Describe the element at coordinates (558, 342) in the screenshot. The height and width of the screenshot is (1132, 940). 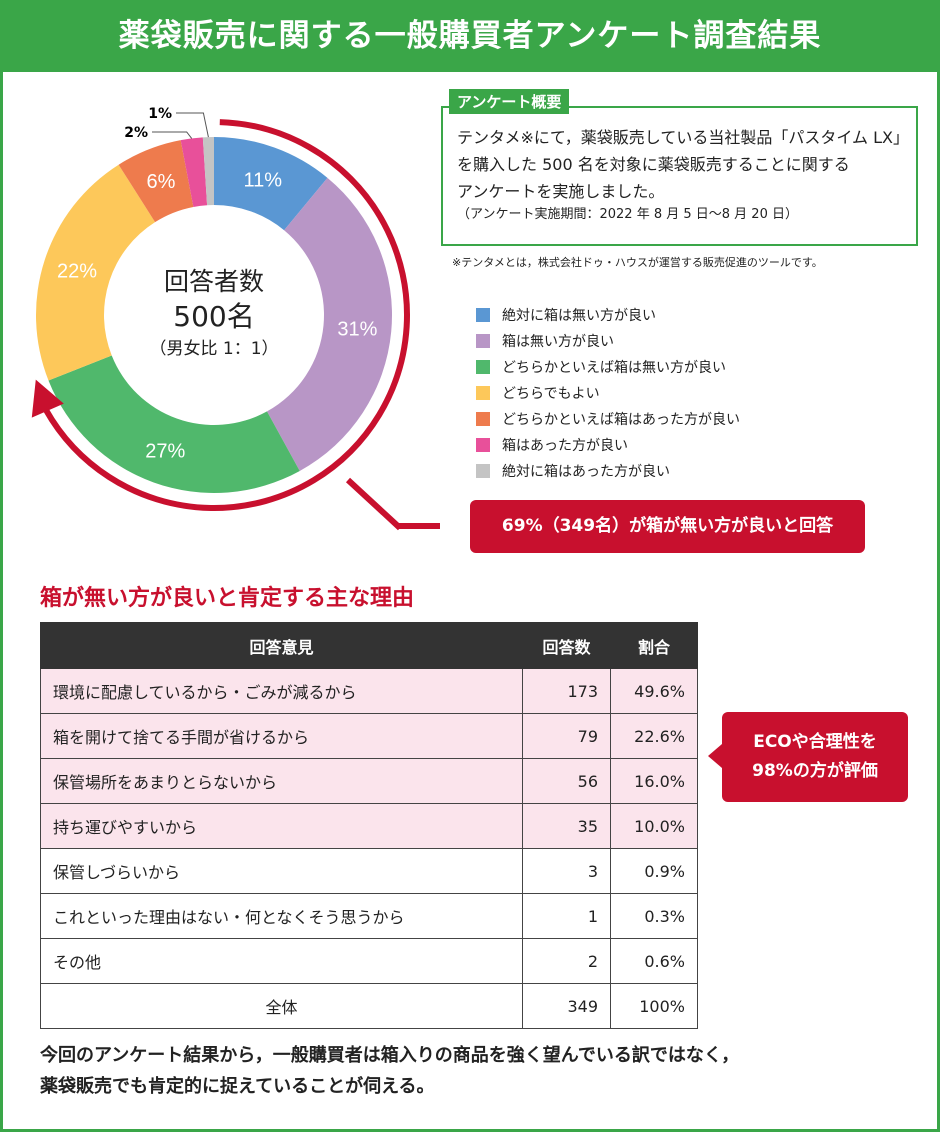
I see `legend-label: 箱は無い方が良い` at that location.